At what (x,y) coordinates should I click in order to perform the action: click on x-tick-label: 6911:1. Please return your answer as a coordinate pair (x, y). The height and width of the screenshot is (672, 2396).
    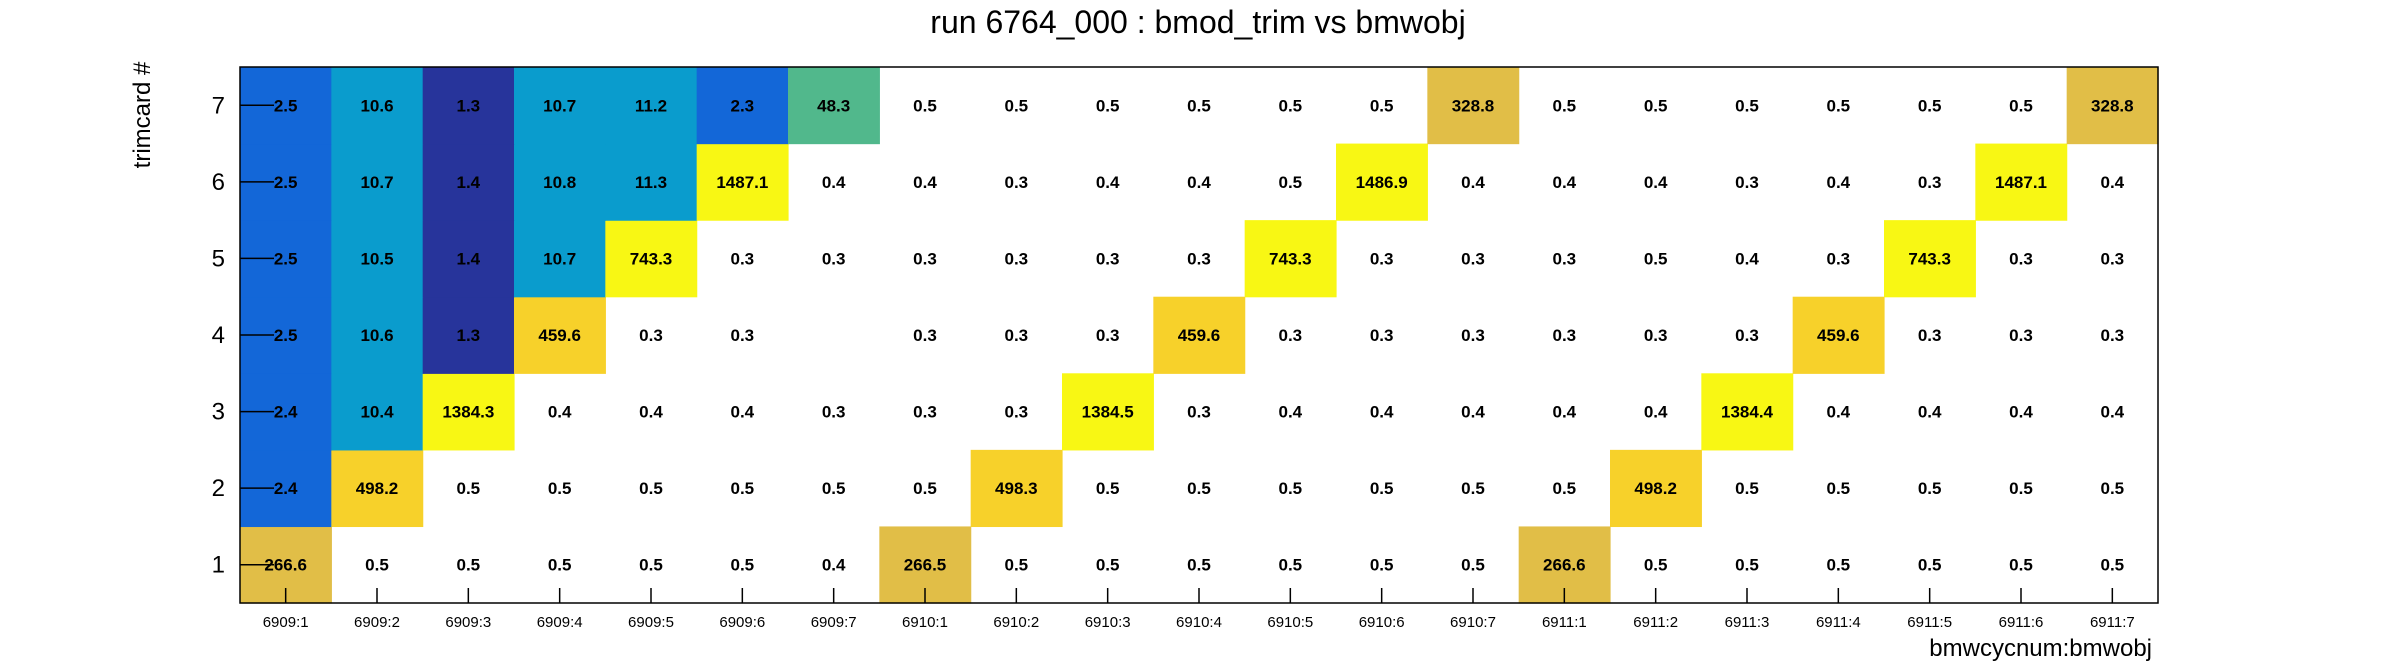
    Looking at the image, I should click on (1564, 622).